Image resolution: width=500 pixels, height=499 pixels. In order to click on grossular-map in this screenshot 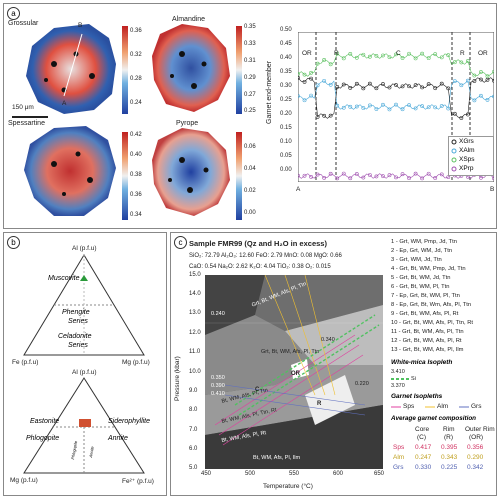, I will do `click(71, 69)`.